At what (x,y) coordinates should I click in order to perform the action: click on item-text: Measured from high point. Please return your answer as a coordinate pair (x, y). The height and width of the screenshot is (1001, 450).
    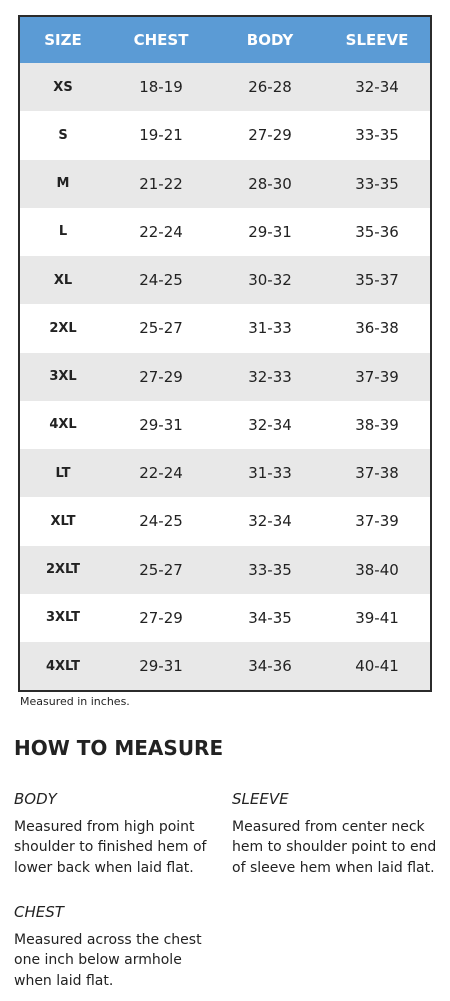
    Looking at the image, I should click on (104, 827).